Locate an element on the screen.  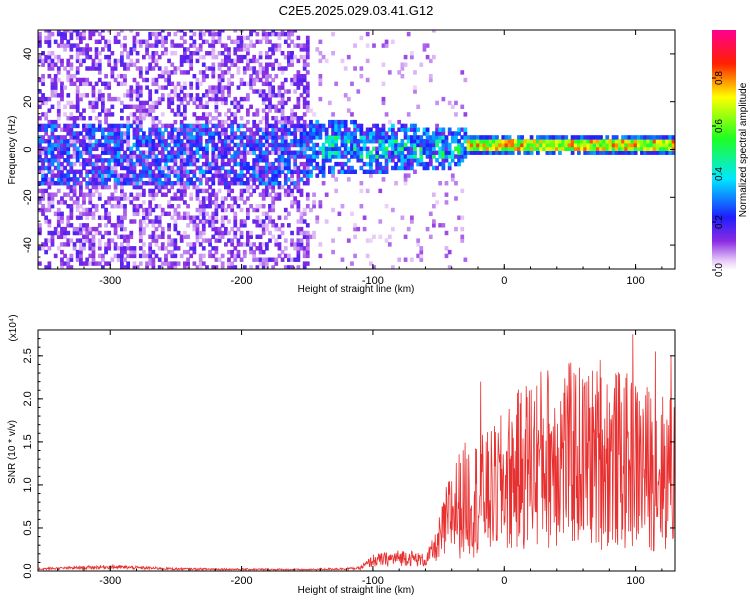
snr-y-multiplier: (x10⁴) is located at coordinates (13, 327).